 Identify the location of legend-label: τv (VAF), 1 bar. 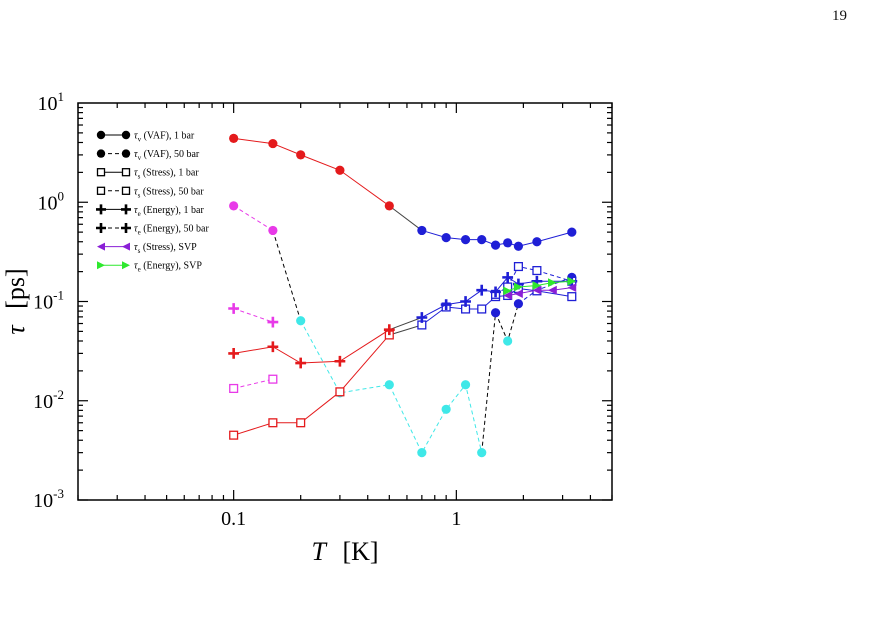
(164, 137).